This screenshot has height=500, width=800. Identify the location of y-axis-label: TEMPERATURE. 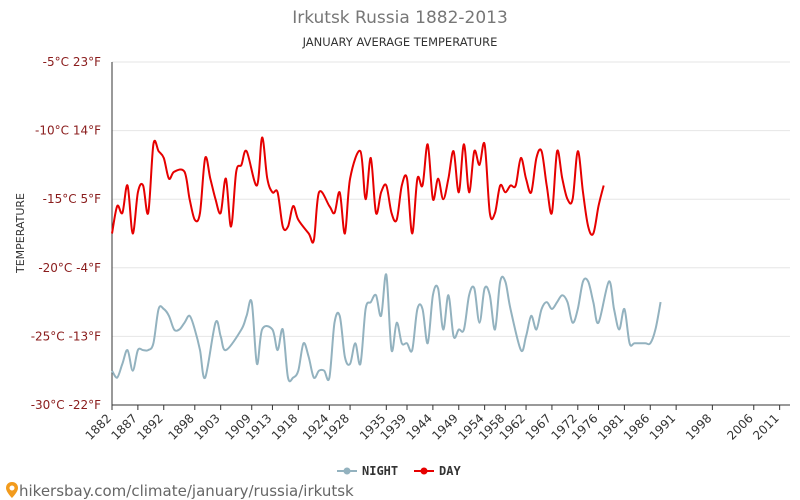
(20, 233).